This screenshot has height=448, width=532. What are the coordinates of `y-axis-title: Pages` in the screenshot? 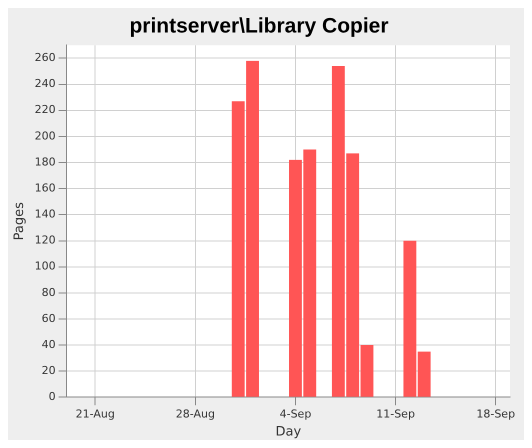 It's located at (20, 221).